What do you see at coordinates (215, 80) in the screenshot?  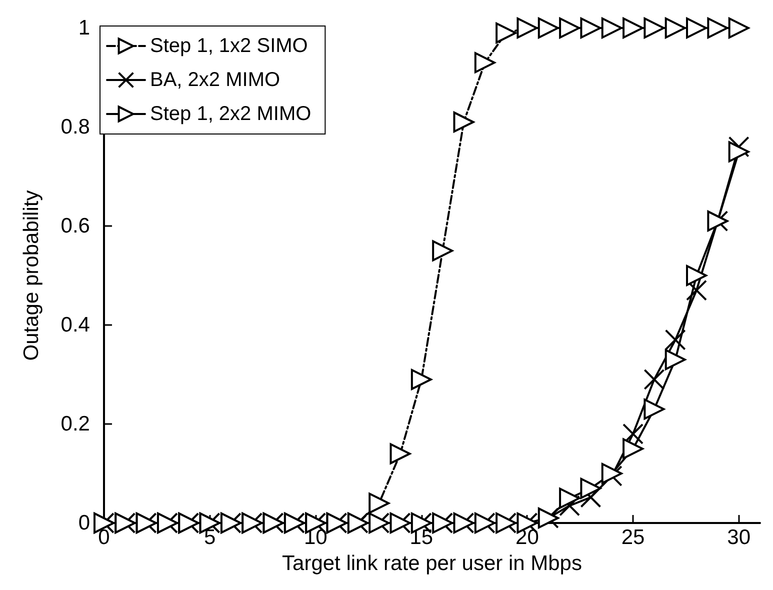 I see `legend-label: BA, 2x2 MIMO` at bounding box center [215, 80].